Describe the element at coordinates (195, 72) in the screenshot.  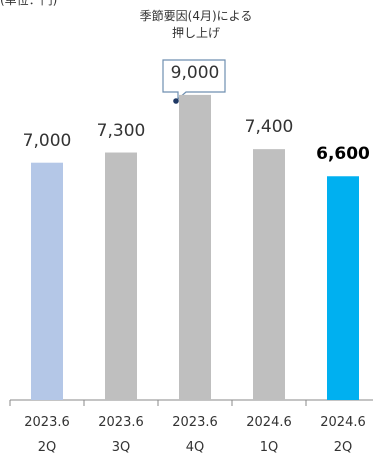
I see `value-label: 9,000` at that location.